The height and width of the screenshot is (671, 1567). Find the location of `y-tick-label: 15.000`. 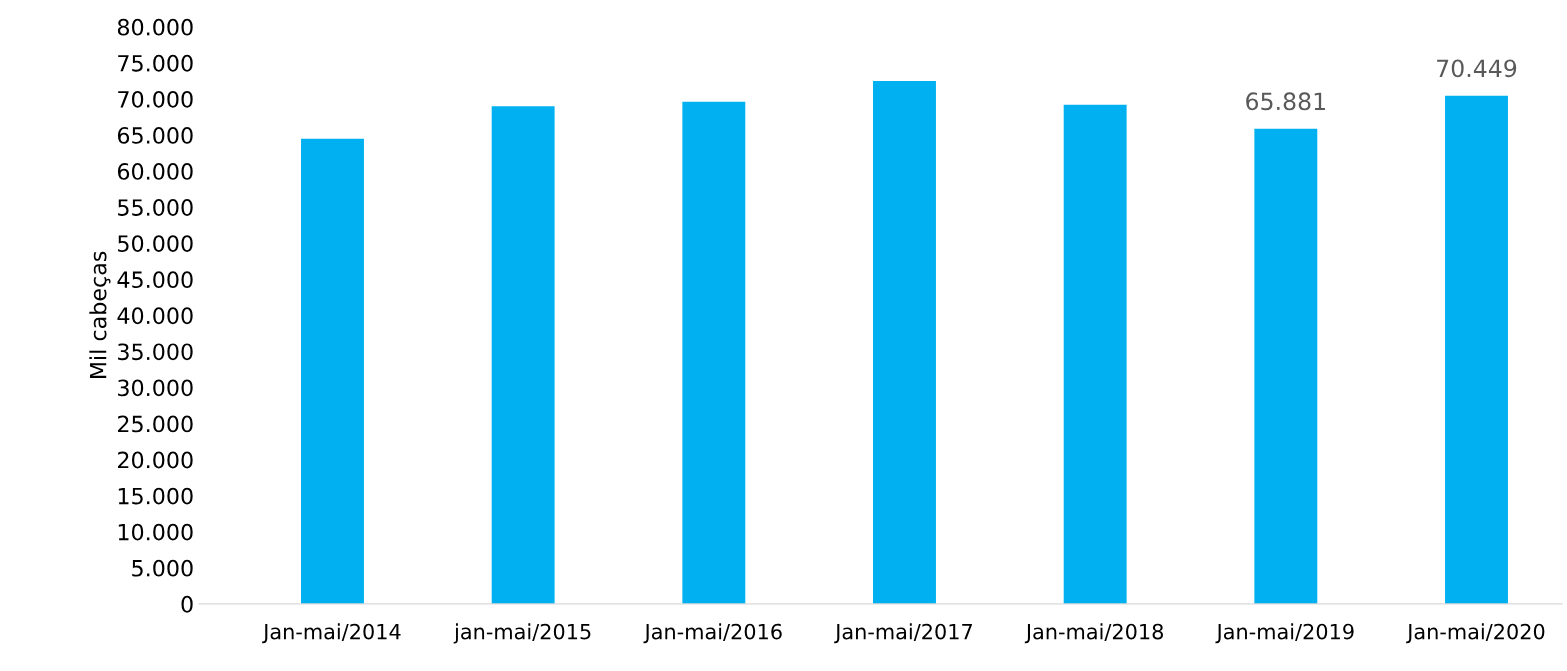

y-tick-label: 15.000 is located at coordinates (155, 496).